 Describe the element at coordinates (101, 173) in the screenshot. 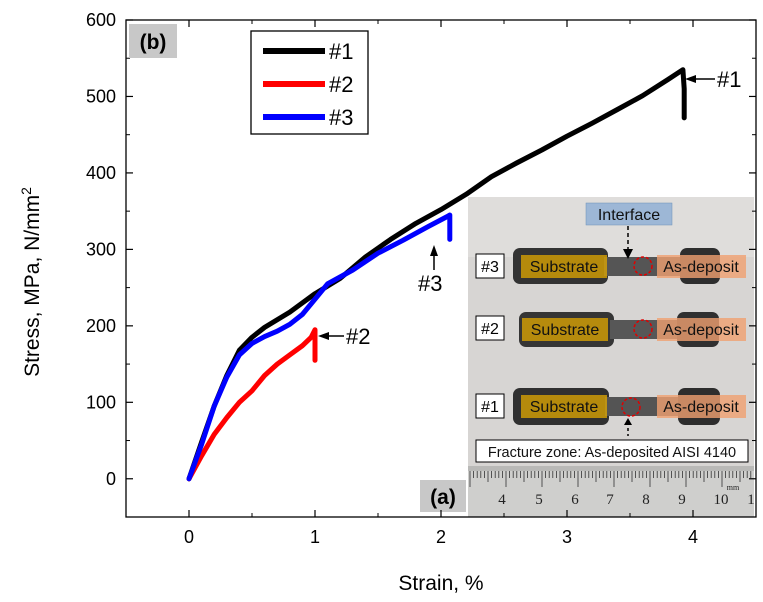

I see `y-tick-label: 400` at that location.